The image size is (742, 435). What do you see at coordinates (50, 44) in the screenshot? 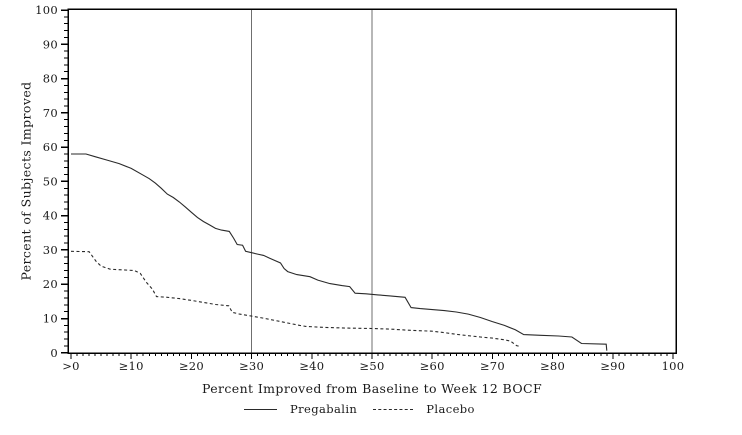
I see `y-tick-label: 90` at bounding box center [50, 44].